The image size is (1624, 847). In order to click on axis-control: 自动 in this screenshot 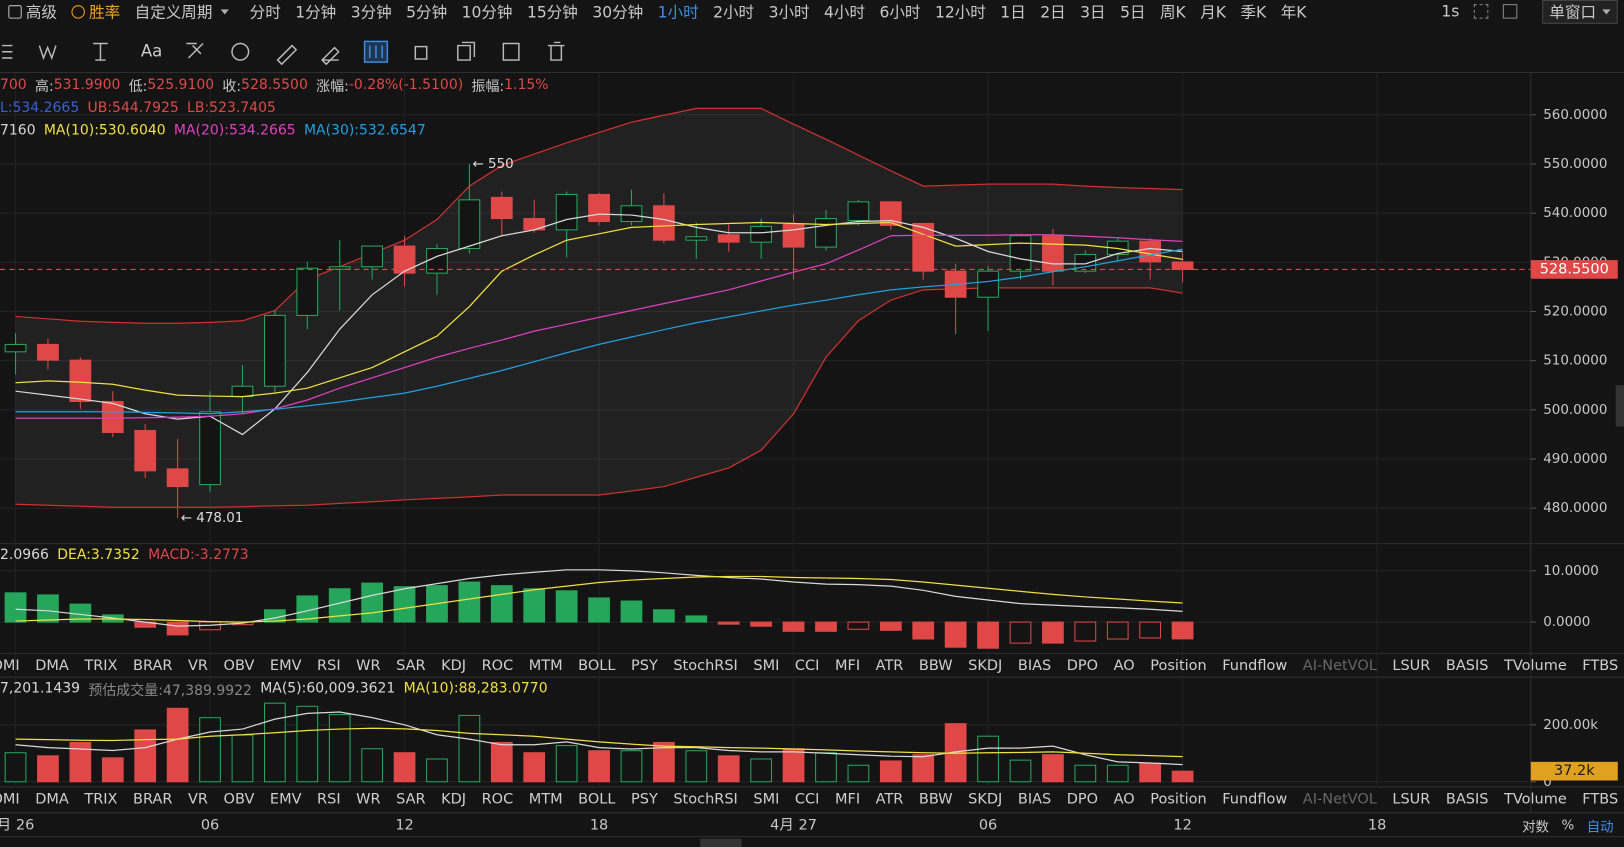, I will do `click(1600, 827)`.